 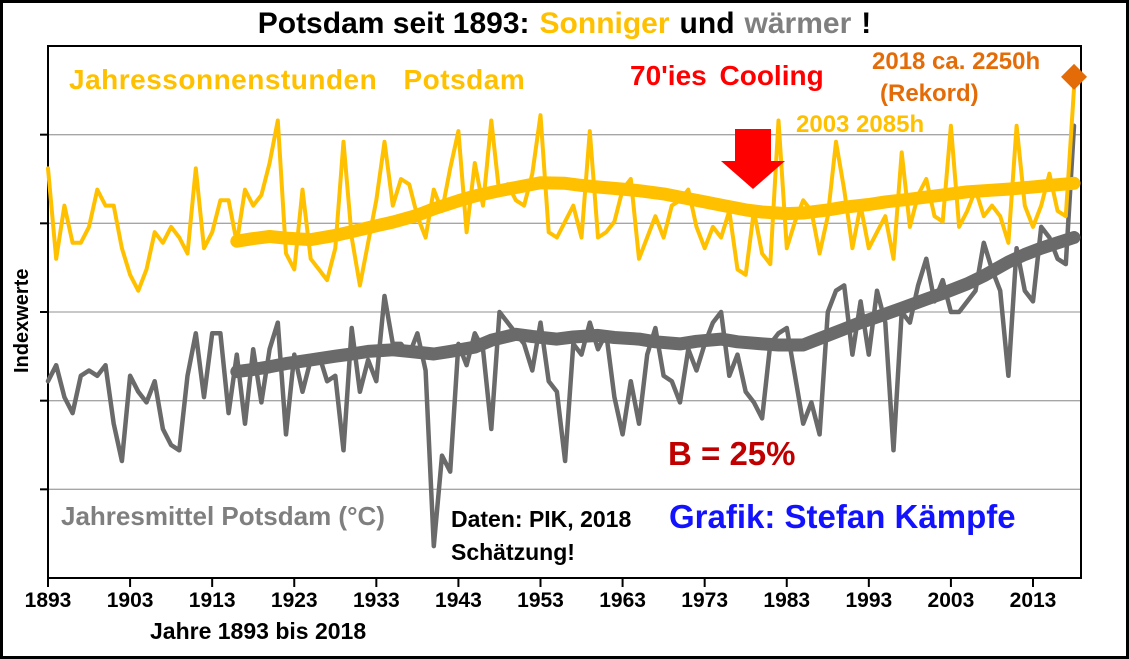 I want to click on temperature-series-label: Jahresmittel Potsdam (°C), so click(x=223, y=516).